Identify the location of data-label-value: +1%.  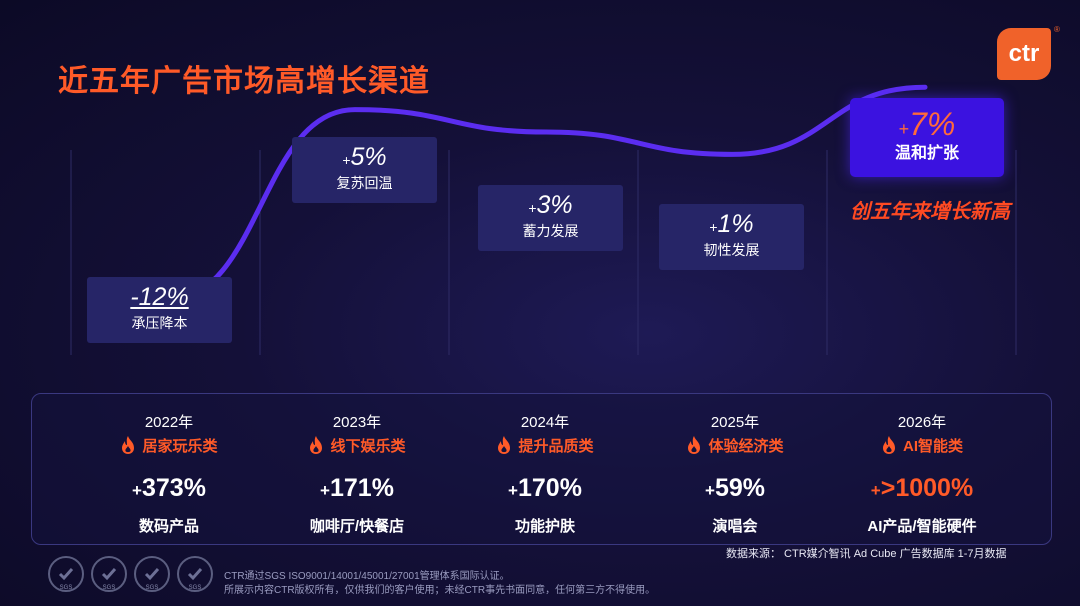
(731, 225).